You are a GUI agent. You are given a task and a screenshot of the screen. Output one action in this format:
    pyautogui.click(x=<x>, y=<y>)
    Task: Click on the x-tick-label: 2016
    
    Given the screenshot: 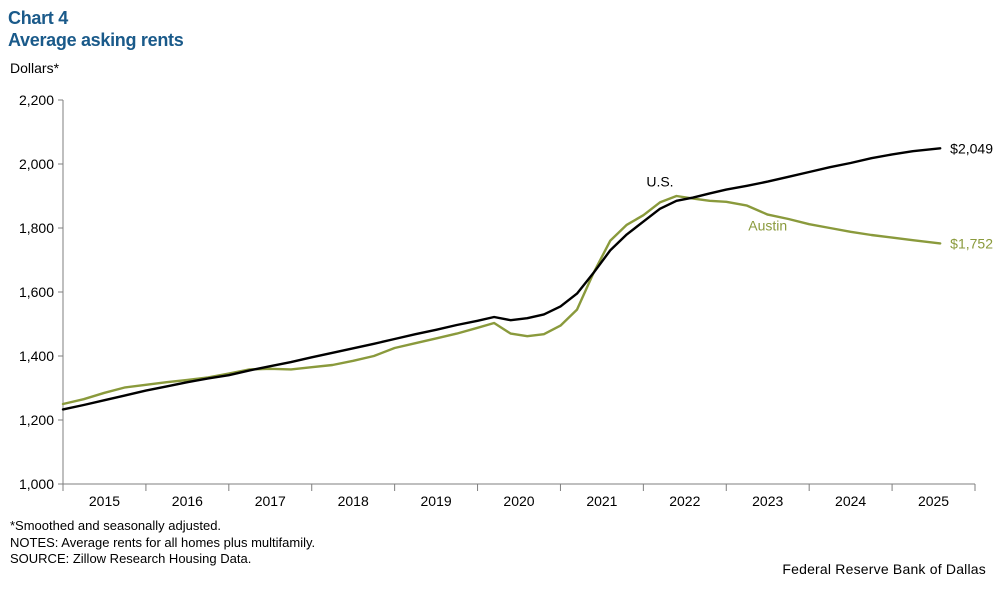 What is the action you would take?
    pyautogui.click(x=187, y=501)
    